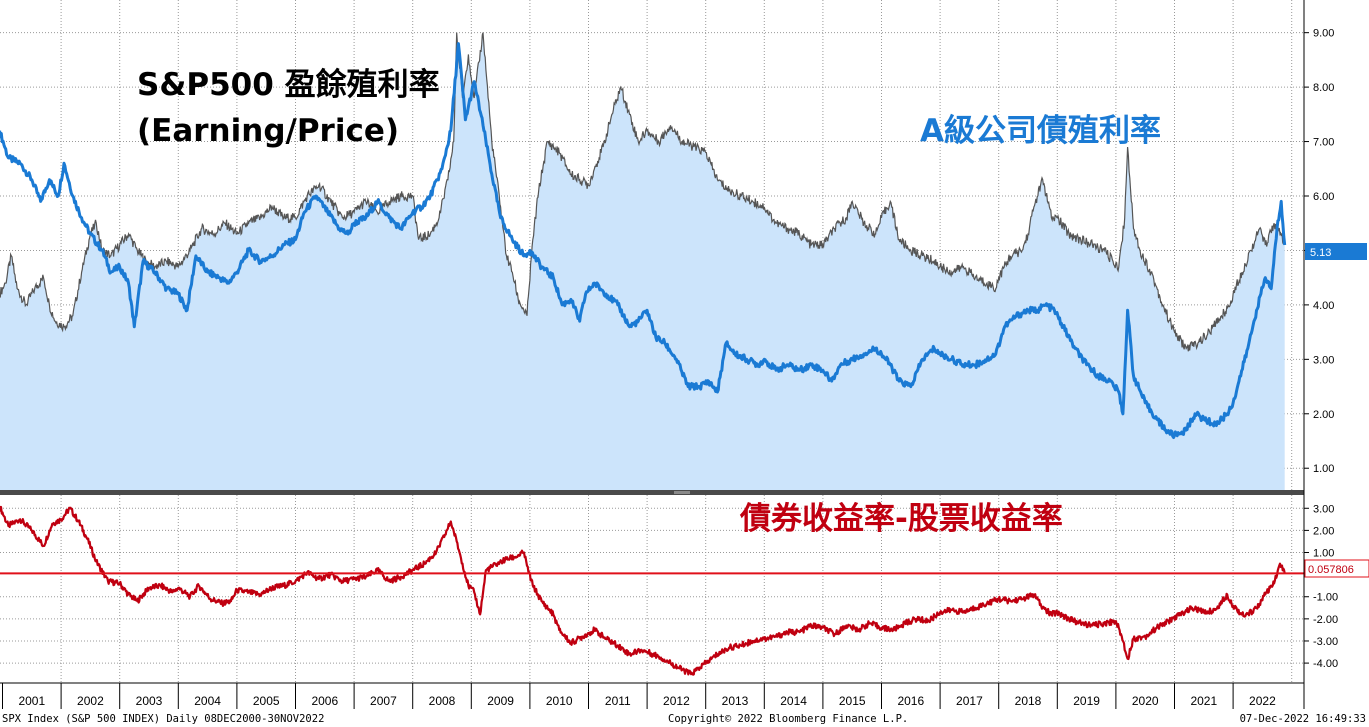 The width and height of the screenshot is (1369, 727). Describe the element at coordinates (1323, 197) in the screenshot. I see `upper-tick-label: 6.00` at that location.